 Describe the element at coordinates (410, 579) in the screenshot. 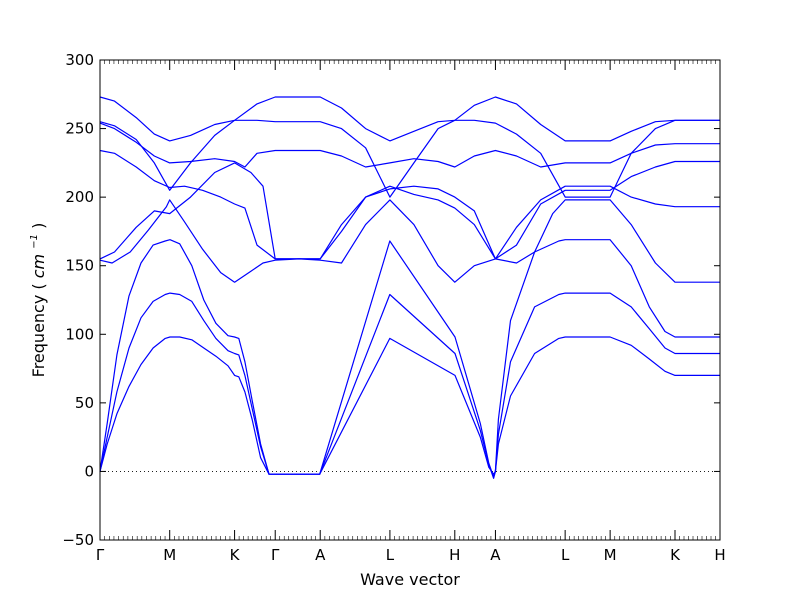

I see `x-axis-label: Wave vector` at that location.